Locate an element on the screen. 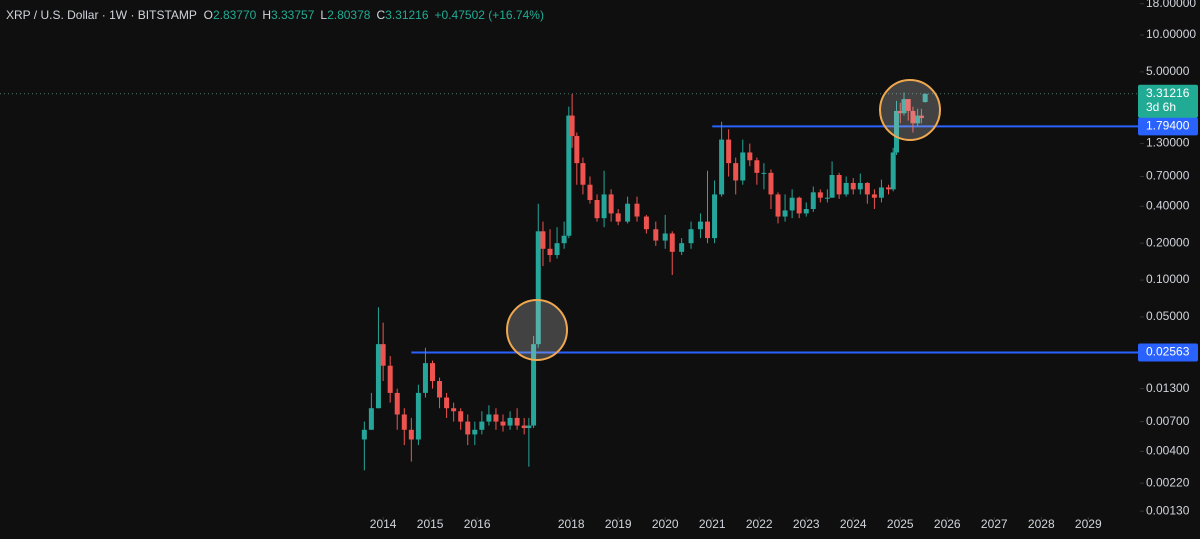 This screenshot has width=1200, height=539. x-tick-label: 2028 is located at coordinates (1041, 524).